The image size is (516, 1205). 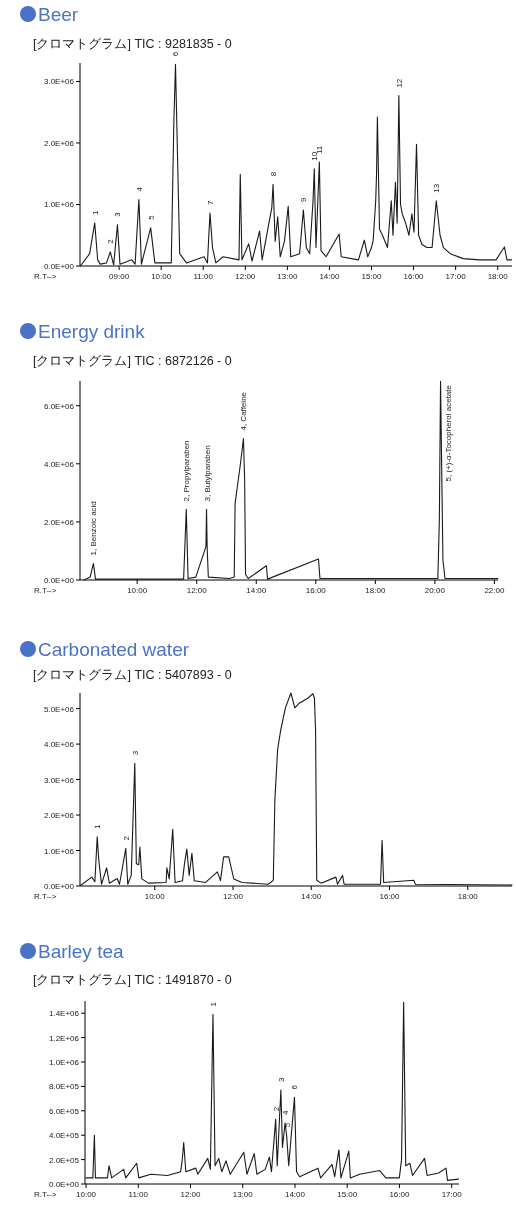 What do you see at coordinates (64, 1087) in the screenshot?
I see `y-tick-label: 8.0E+05` at bounding box center [64, 1087].